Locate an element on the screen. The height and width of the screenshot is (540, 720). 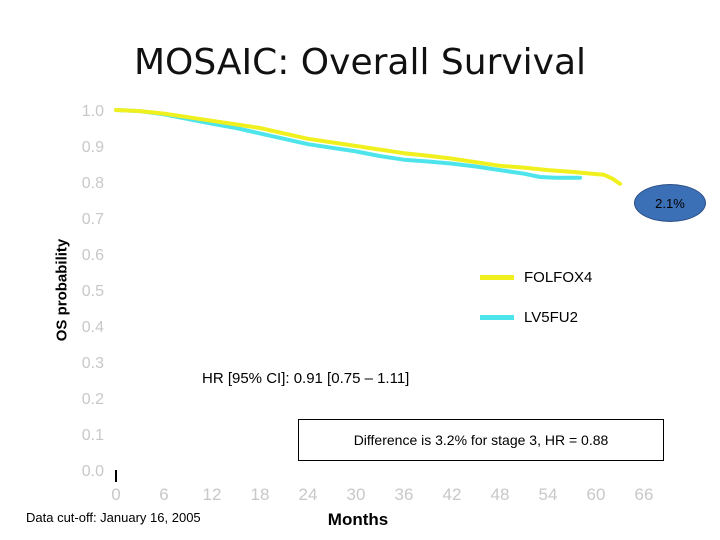
y-ticks: 0.0 0.1 0.2 0.3 0.4 0.5 0.6 0.7 0.8 0.9 1.0 is located at coordinates (93, 291).